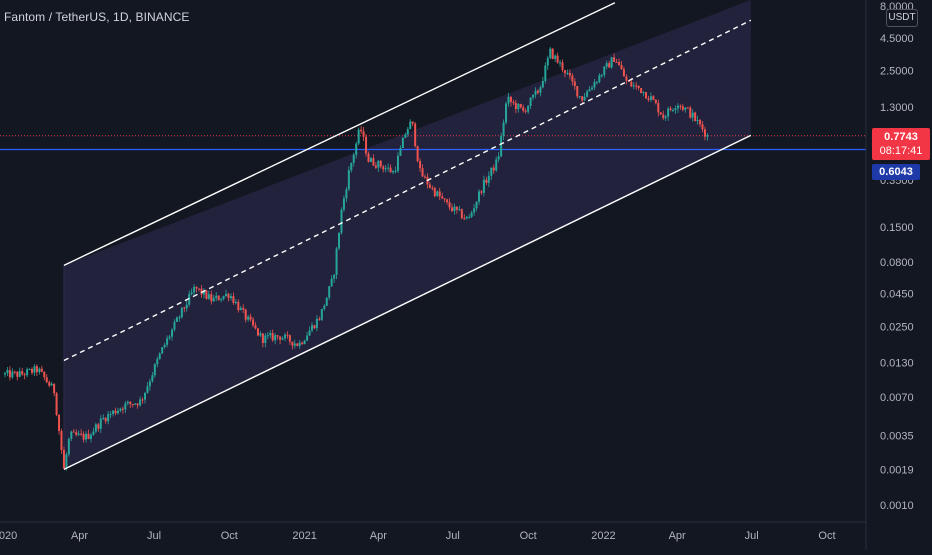 The image size is (932, 555). Describe the element at coordinates (897, 470) in the screenshot. I see `y-tick-label: 0.0019` at that location.